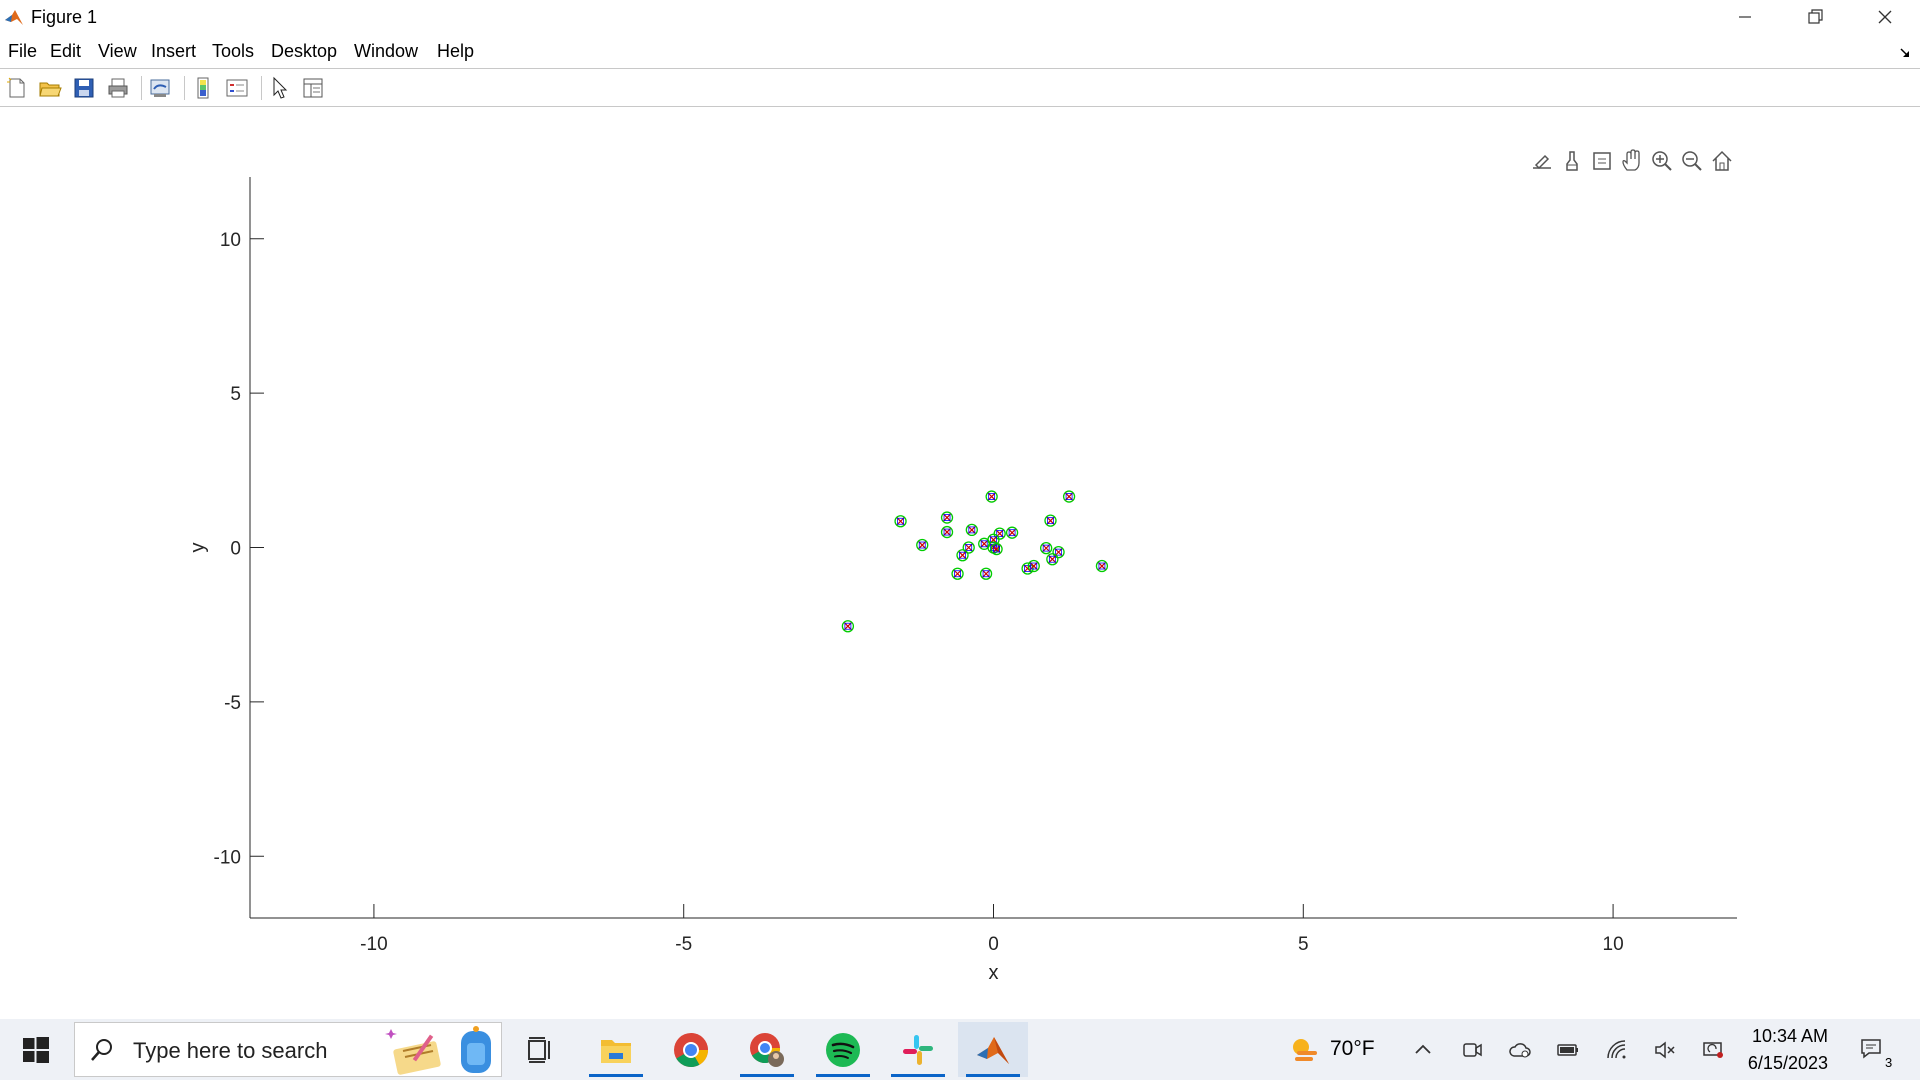 This screenshot has width=1920, height=1080. I want to click on task-view-button, so click(540, 1049).